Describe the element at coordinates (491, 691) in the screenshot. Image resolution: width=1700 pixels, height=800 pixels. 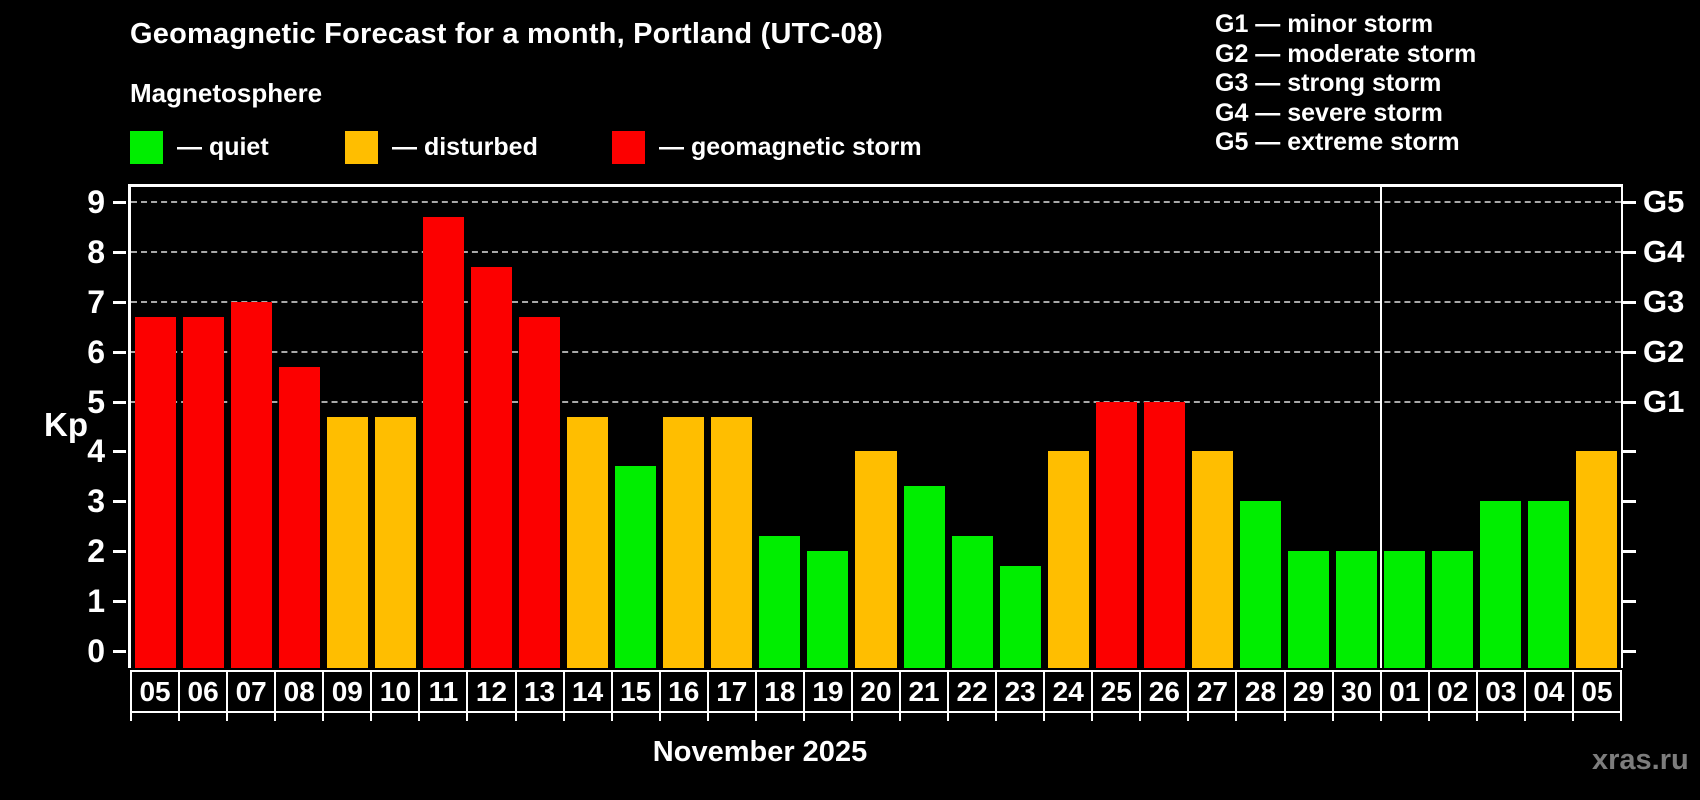
I see `day-label-12-nov: 12` at that location.